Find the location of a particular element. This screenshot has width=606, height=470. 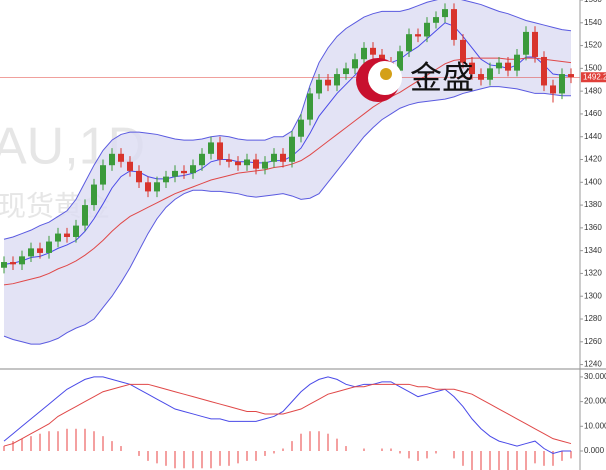

y-tick-label: 1480 is located at coordinates (593, 90).